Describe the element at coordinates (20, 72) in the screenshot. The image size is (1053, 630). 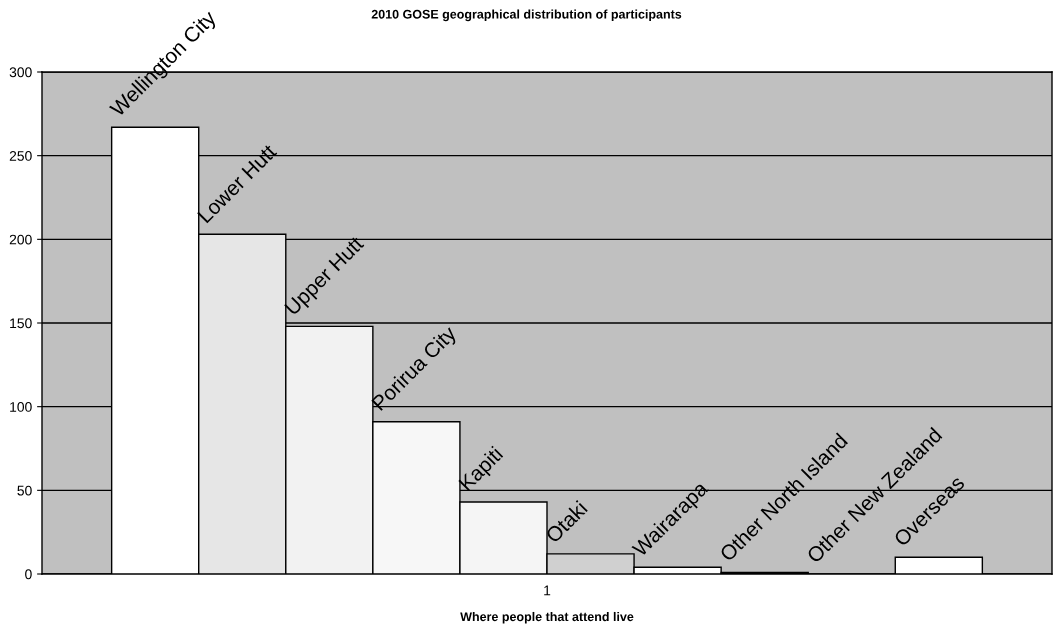
I see `y-tick-label: 300` at that location.